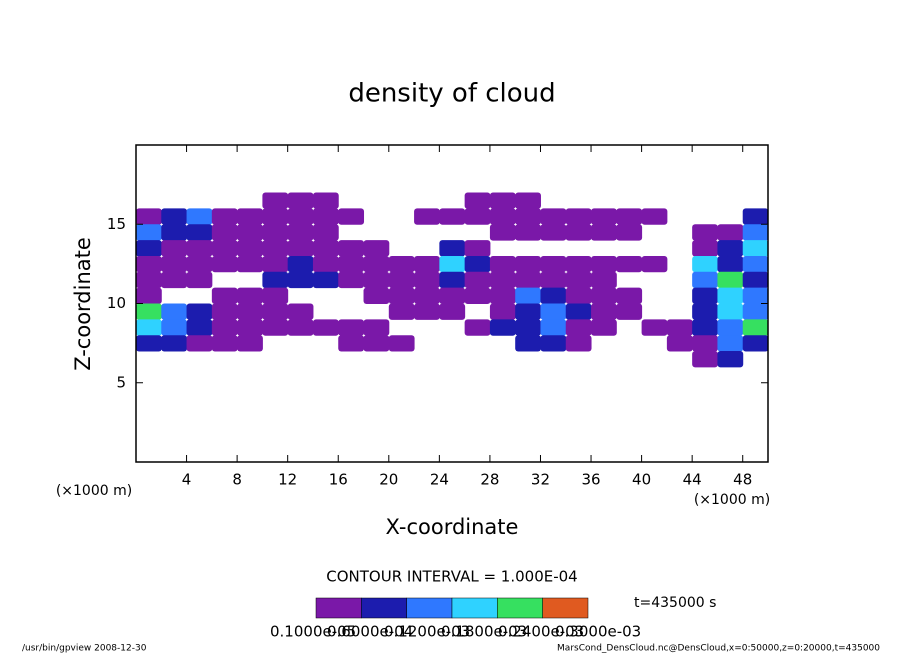 This screenshot has height=658, width=904. What do you see at coordinates (338, 480) in the screenshot?
I see `x-tick-label: 16` at bounding box center [338, 480].